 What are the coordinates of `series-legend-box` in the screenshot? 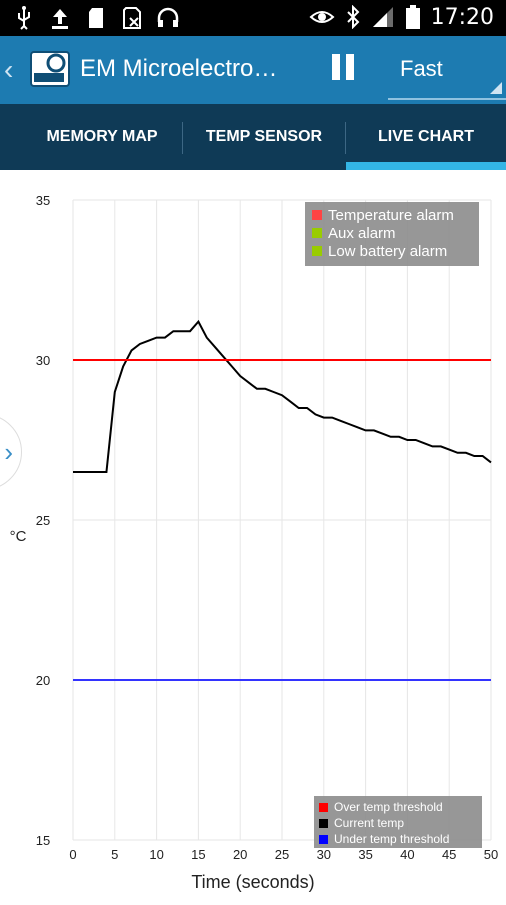 It's located at (398, 822).